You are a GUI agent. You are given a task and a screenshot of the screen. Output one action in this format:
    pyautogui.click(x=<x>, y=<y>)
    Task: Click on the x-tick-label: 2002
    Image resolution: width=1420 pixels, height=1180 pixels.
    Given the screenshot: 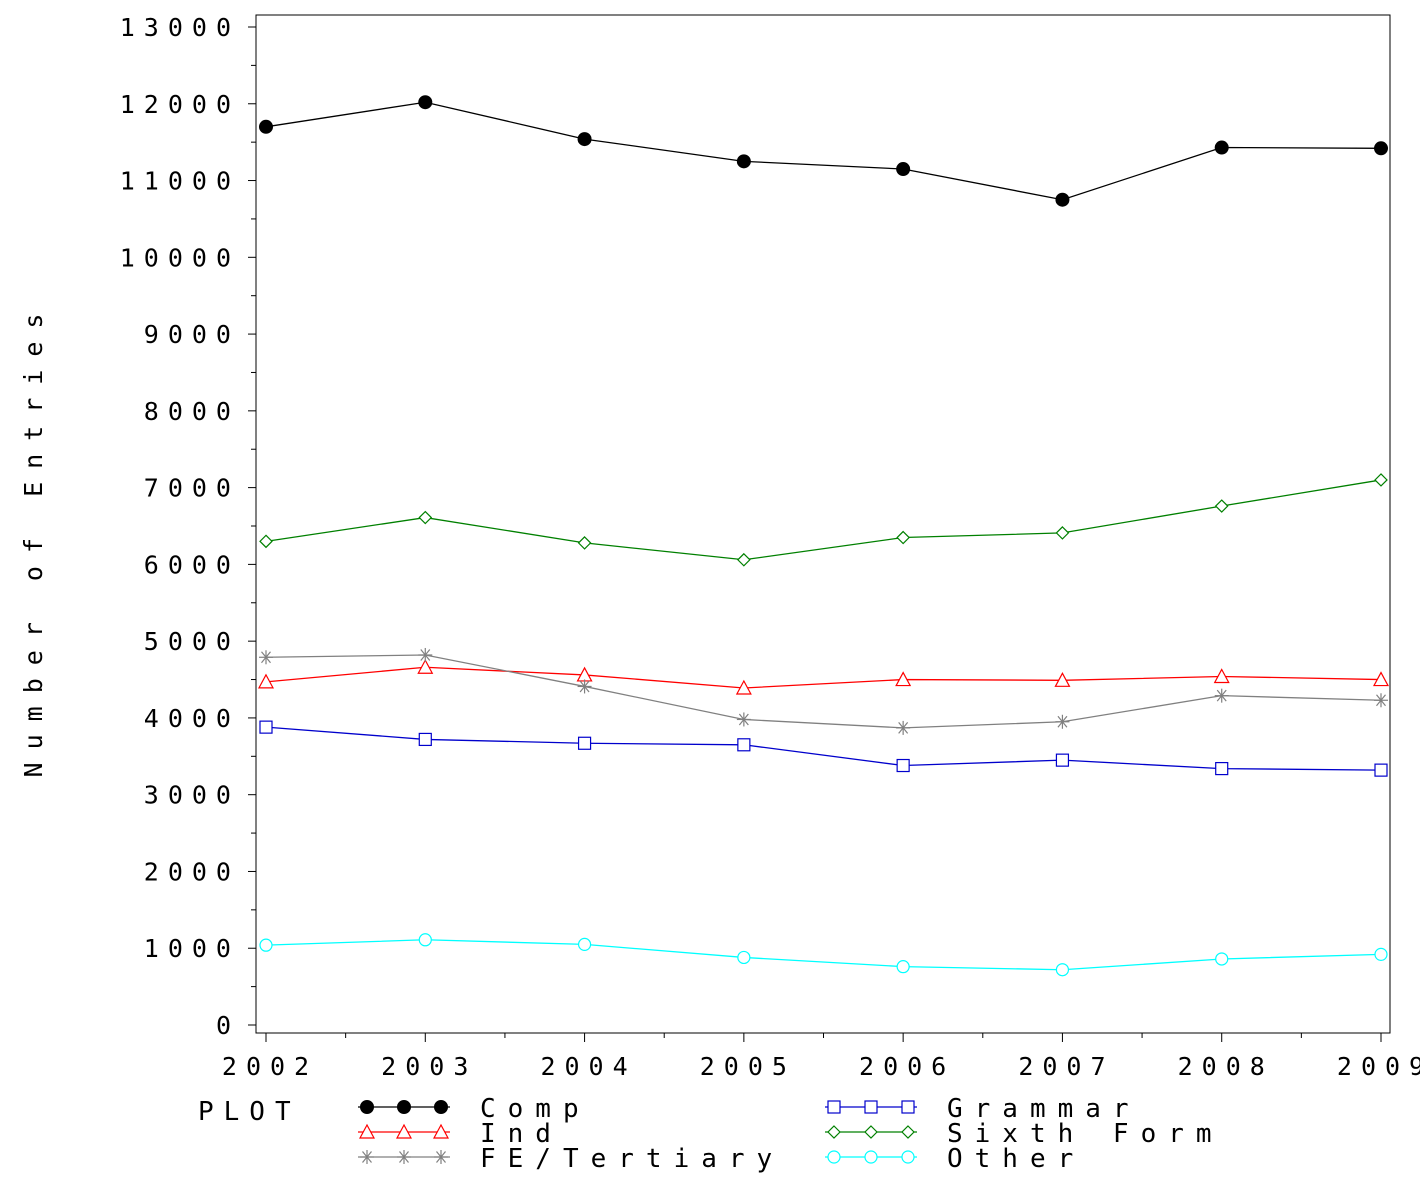 What is the action you would take?
    pyautogui.click(x=270, y=1066)
    